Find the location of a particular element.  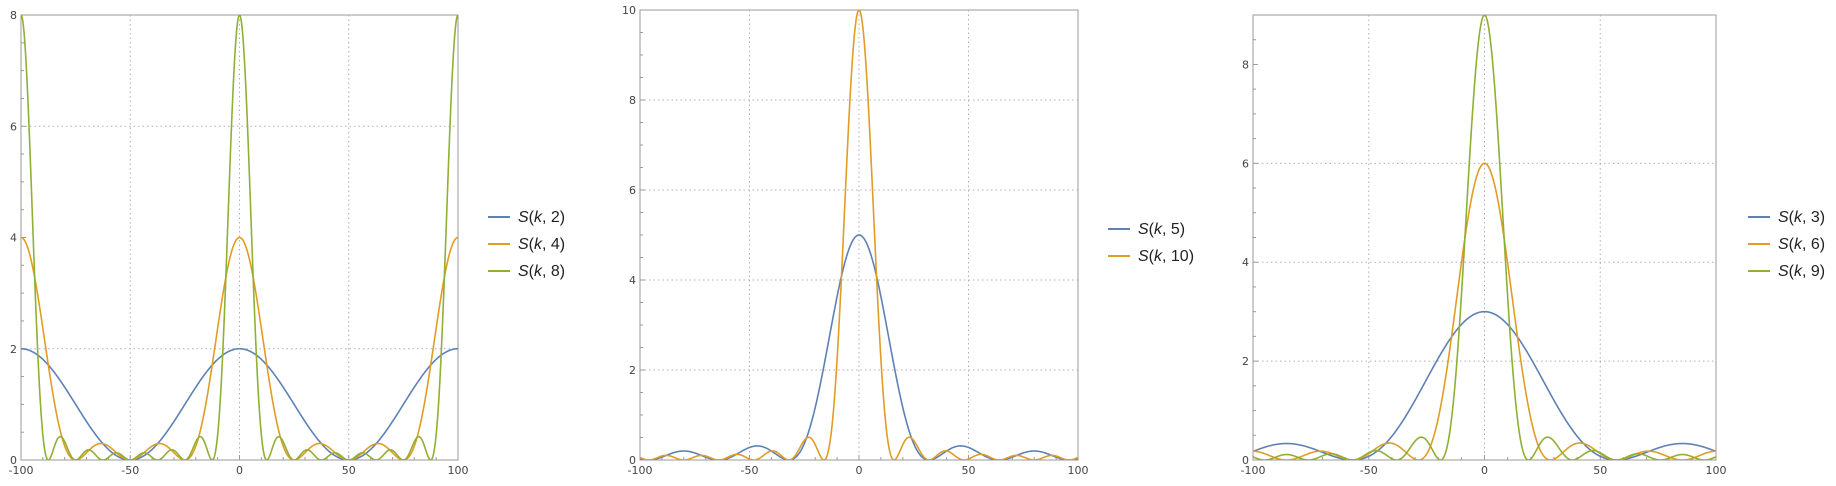

legend: S(k, 2) S(k, 4) S(k, 8) is located at coordinates (526, 244).